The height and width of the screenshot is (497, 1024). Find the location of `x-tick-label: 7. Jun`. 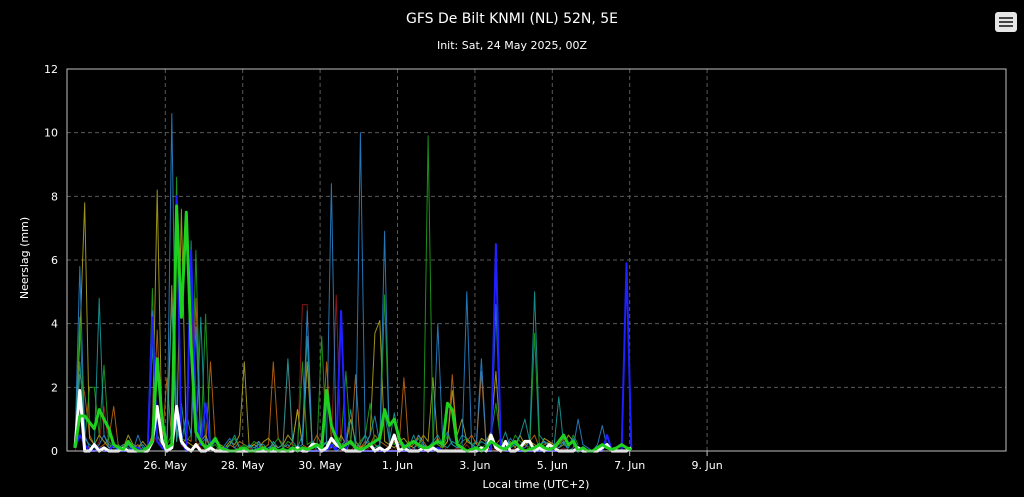

x-tick-label: 7. Jun is located at coordinates (629, 465).